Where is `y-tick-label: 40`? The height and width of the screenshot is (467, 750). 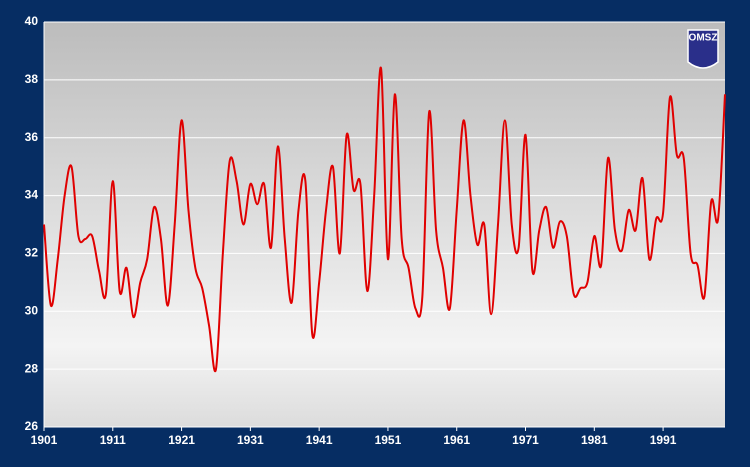 y-tick-label: 40 is located at coordinates (32, 21).